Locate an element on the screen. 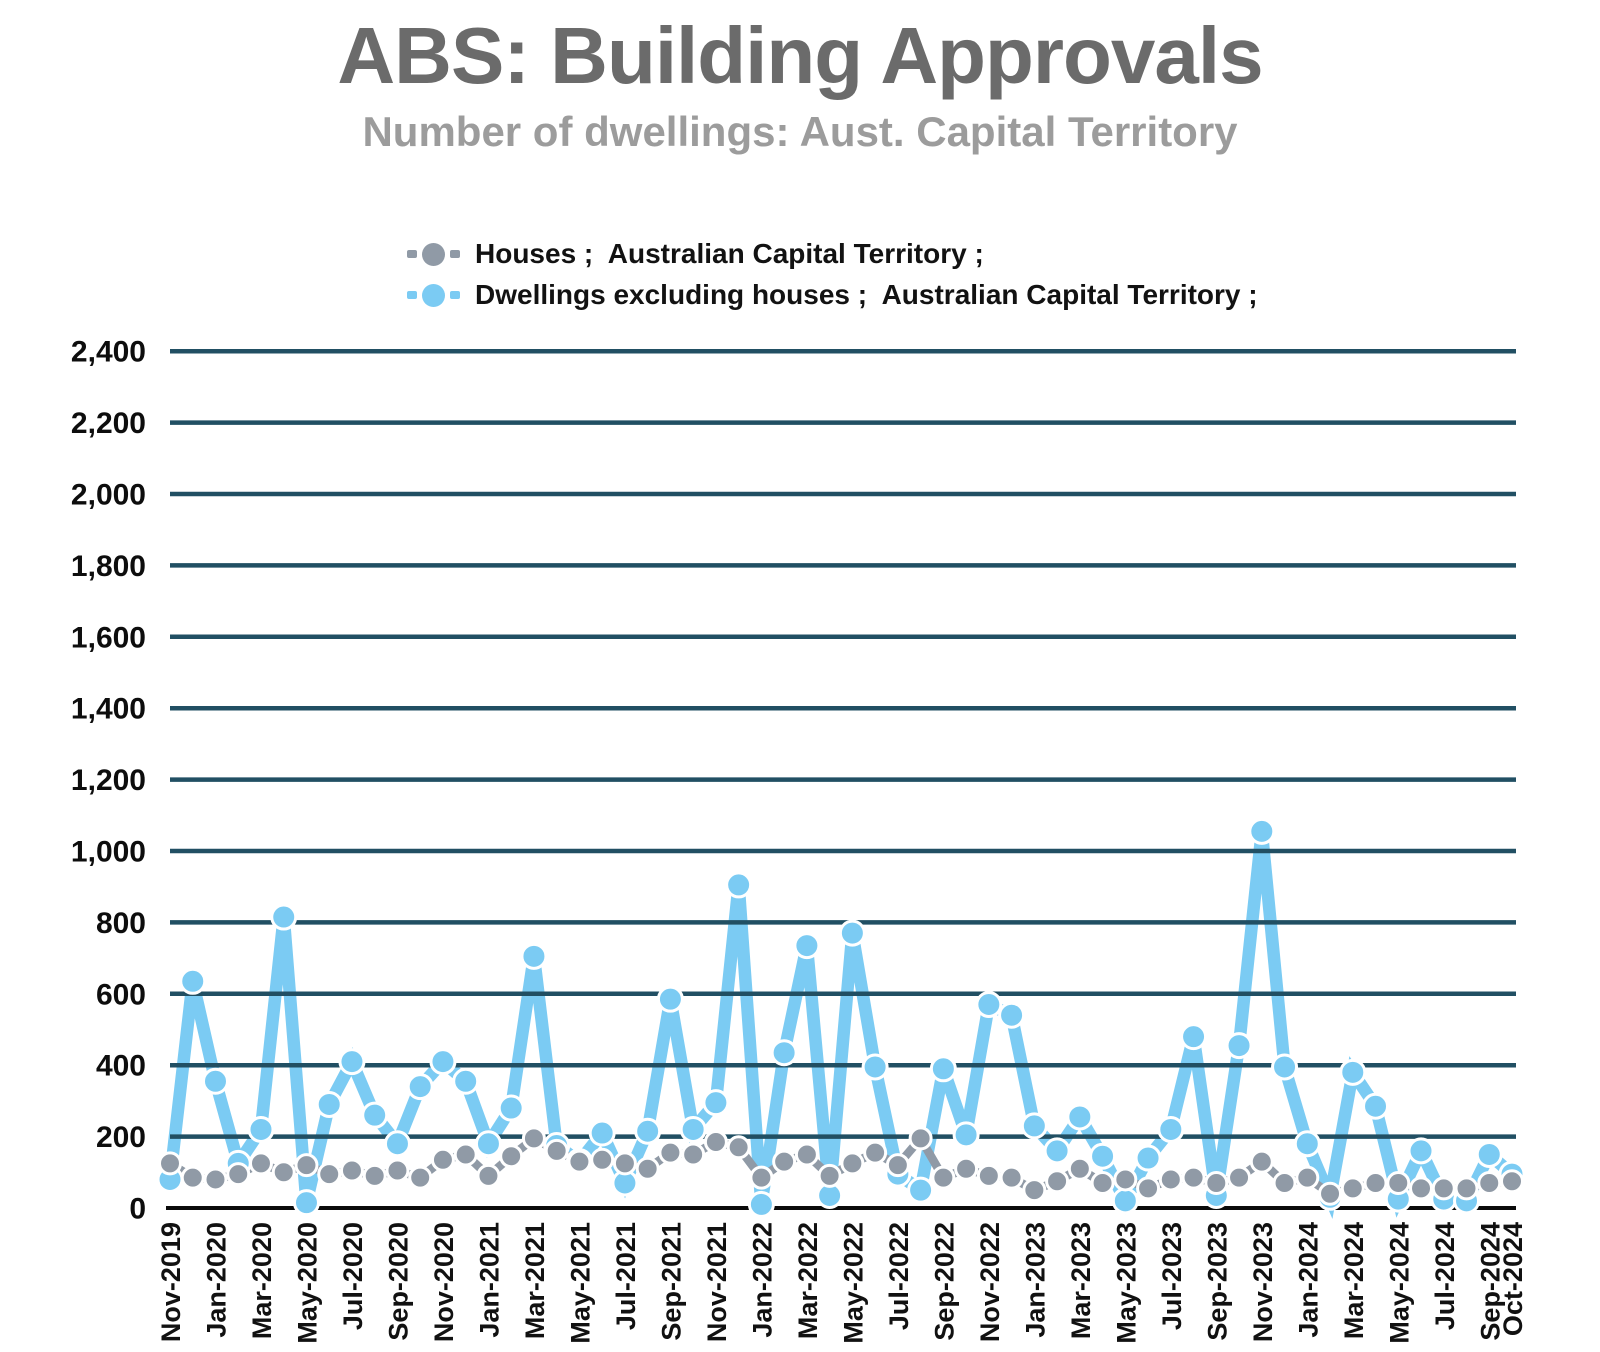 Image resolution: width=1600 pixels, height=1352 pixels. x-tick-label: Mar-2020 is located at coordinates (262, 1280).